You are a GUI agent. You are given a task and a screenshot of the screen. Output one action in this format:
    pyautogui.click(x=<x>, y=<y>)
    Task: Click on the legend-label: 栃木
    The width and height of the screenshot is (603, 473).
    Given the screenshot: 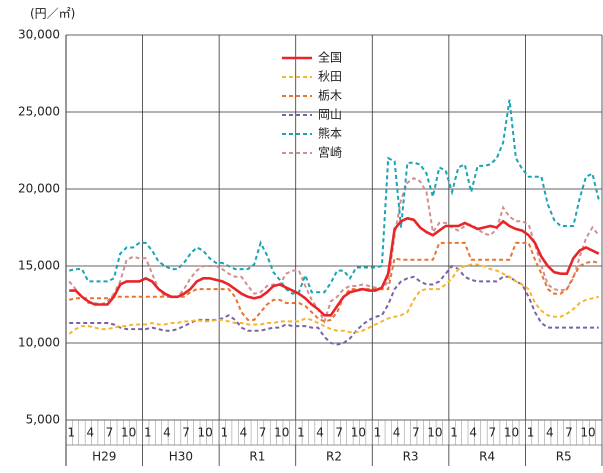 What is the action you would take?
    pyautogui.click(x=330, y=96)
    